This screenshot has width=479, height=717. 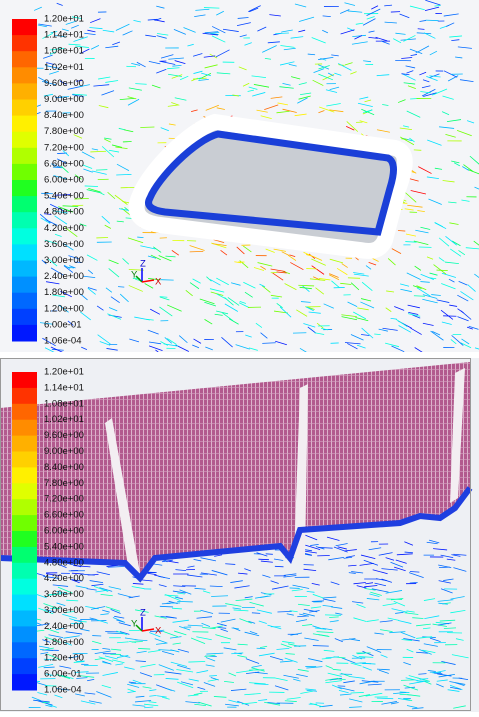 What do you see at coordinates (64, 244) in the screenshot?
I see `legend-label: 3.60e+00` at bounding box center [64, 244].